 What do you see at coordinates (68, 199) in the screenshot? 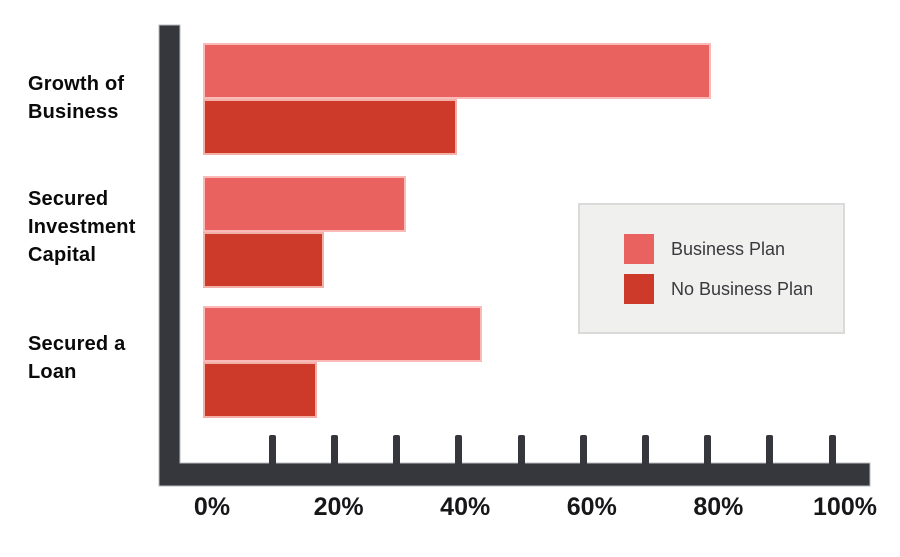
I see `category-label-line: Secured` at bounding box center [68, 199].